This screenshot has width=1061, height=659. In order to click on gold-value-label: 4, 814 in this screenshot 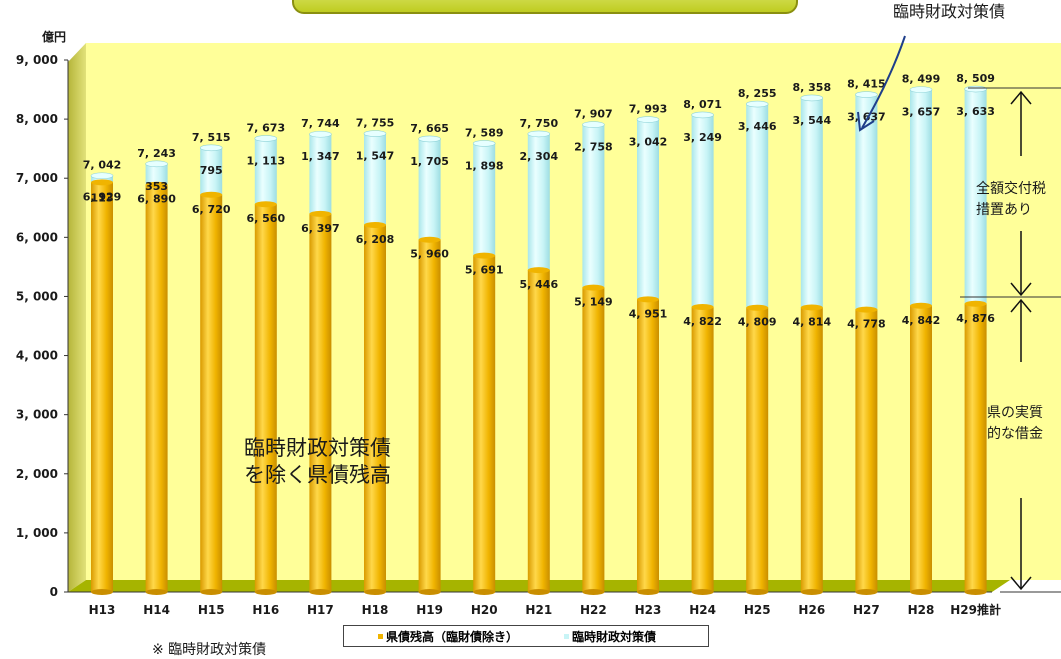, I will do `click(811, 321)`.